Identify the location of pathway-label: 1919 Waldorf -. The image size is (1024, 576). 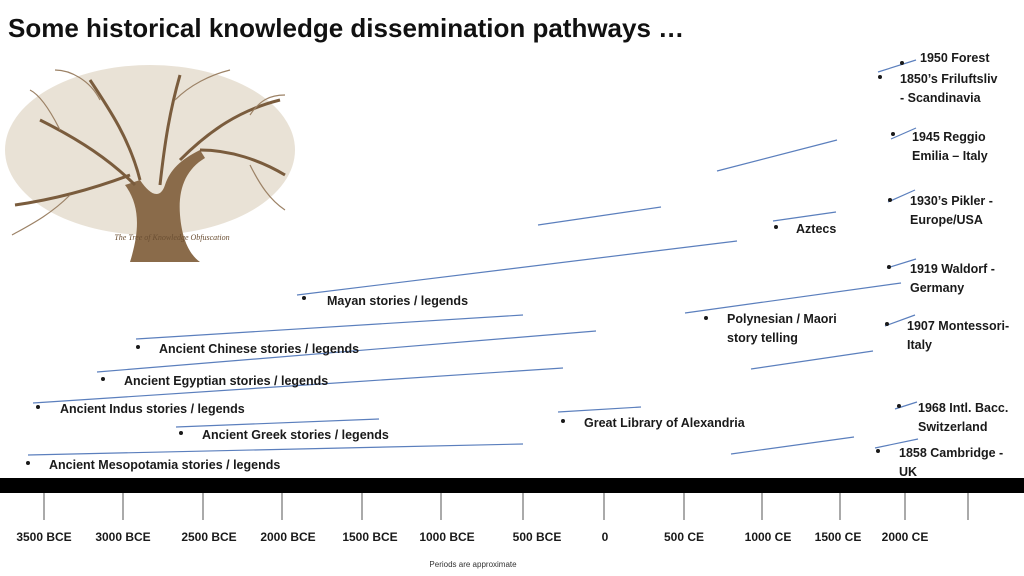
(952, 269).